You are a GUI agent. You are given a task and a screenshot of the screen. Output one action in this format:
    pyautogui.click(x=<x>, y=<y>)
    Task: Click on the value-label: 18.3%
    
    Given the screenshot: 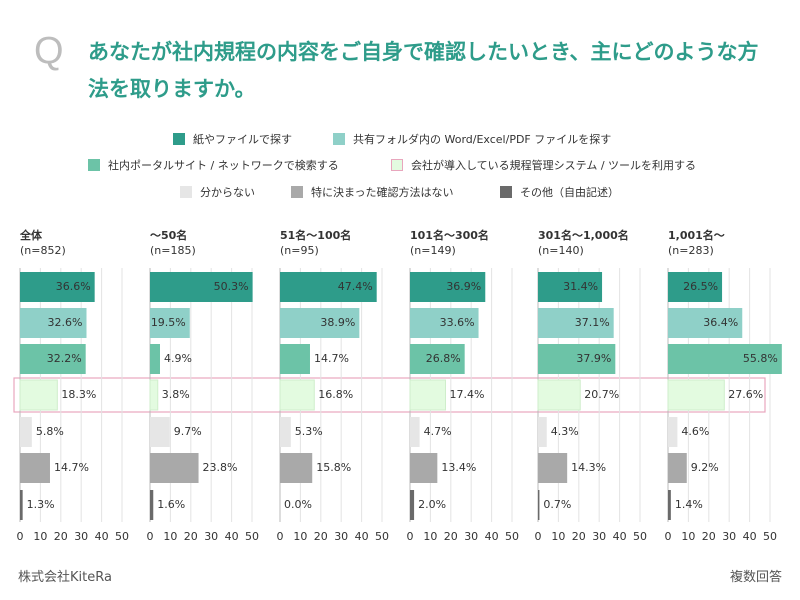 What is the action you would take?
    pyautogui.click(x=78, y=394)
    